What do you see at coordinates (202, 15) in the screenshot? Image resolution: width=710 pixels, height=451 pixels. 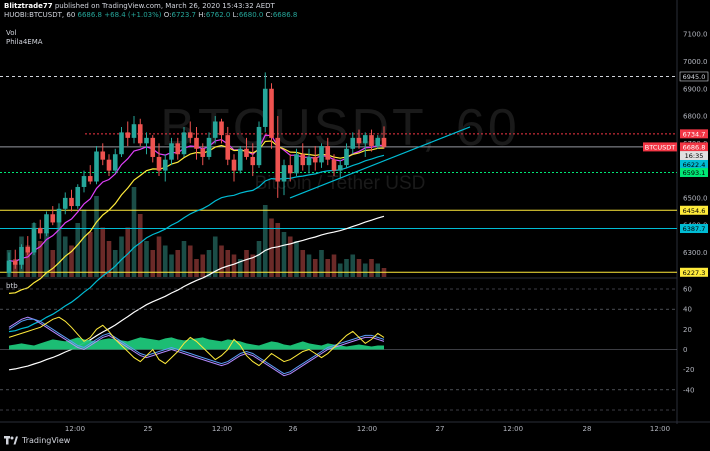 I see `high-label: H:` at bounding box center [202, 15].